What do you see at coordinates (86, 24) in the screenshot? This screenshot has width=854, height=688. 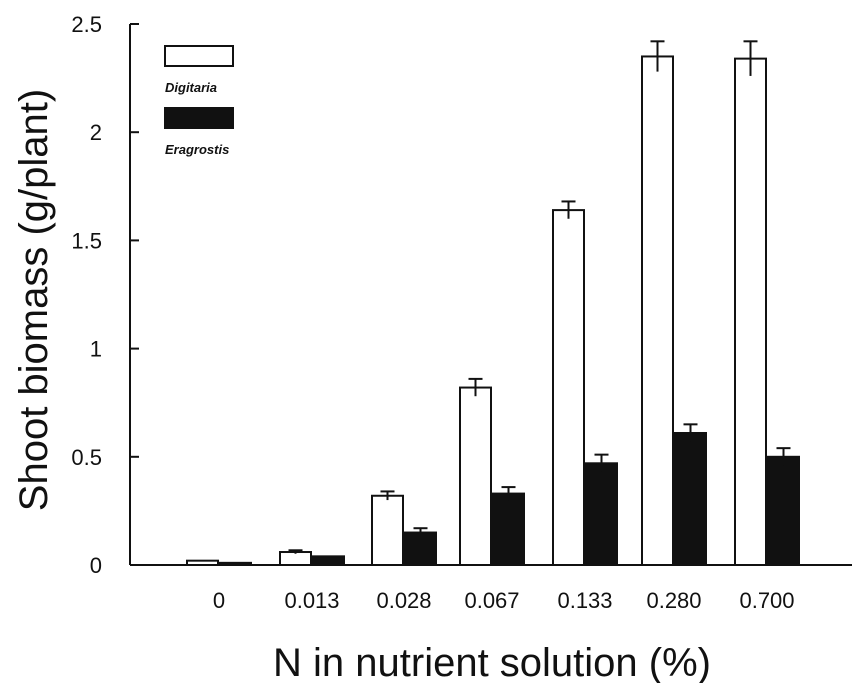 I see `y-tick-label: 2.5` at bounding box center [86, 24].